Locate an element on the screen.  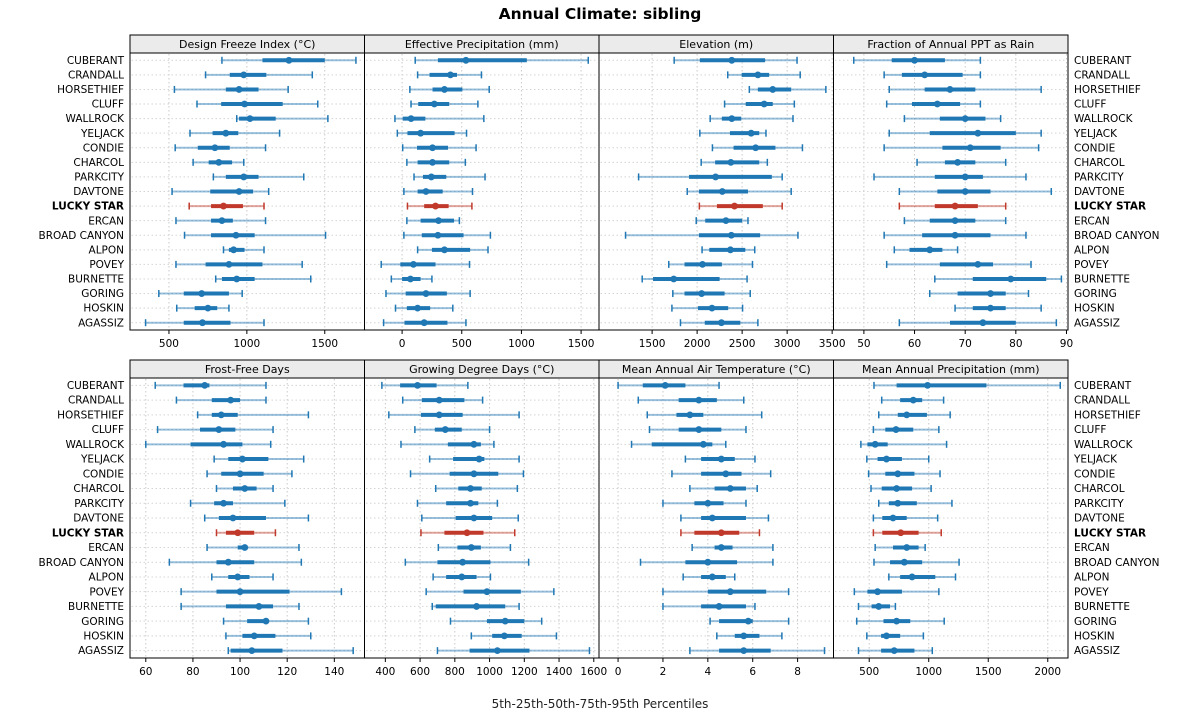
station-label-left-lucky-star: LUCKY STAR is located at coordinates (88, 533).